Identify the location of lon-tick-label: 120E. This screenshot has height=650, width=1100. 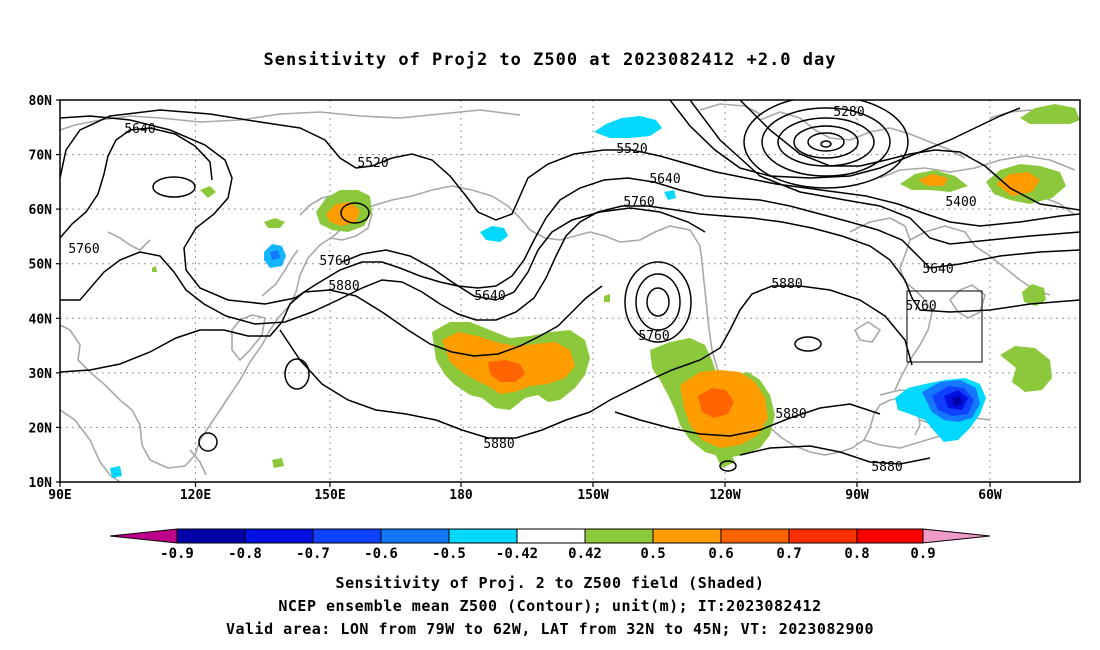
(195, 495).